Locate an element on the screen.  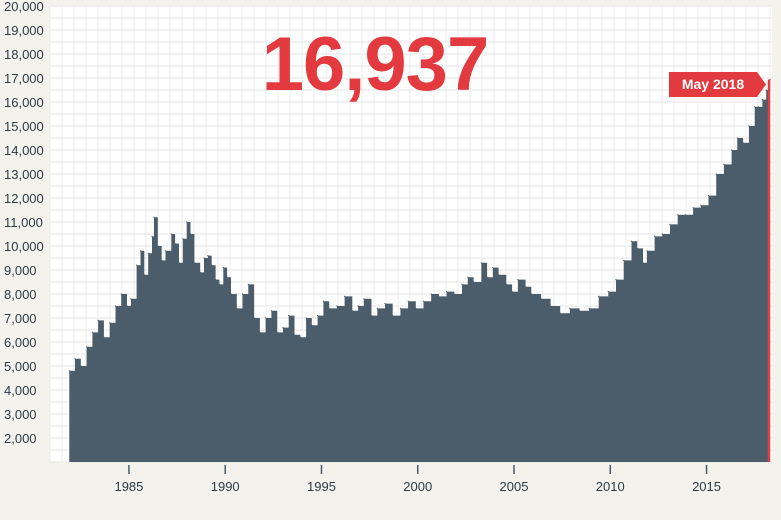
x-axis: 1985 1990 1995 2000 2005 2010 2015 is located at coordinates (417, 479).